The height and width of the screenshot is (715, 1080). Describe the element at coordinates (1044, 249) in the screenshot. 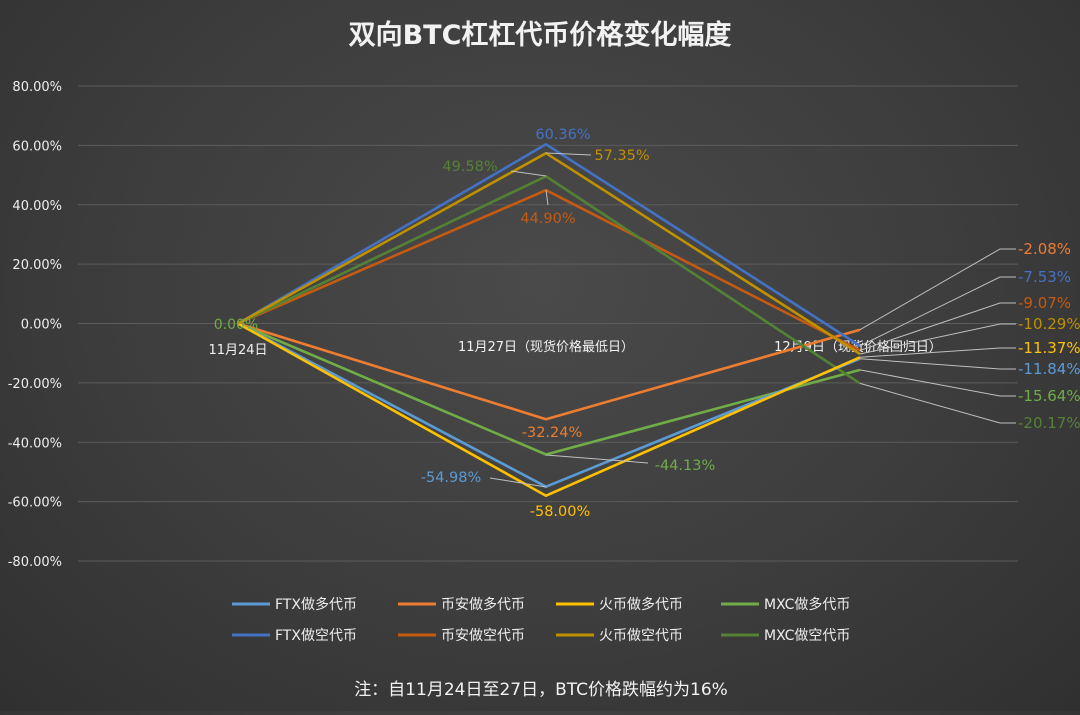

I see `data-label-end: -2.08%` at that location.